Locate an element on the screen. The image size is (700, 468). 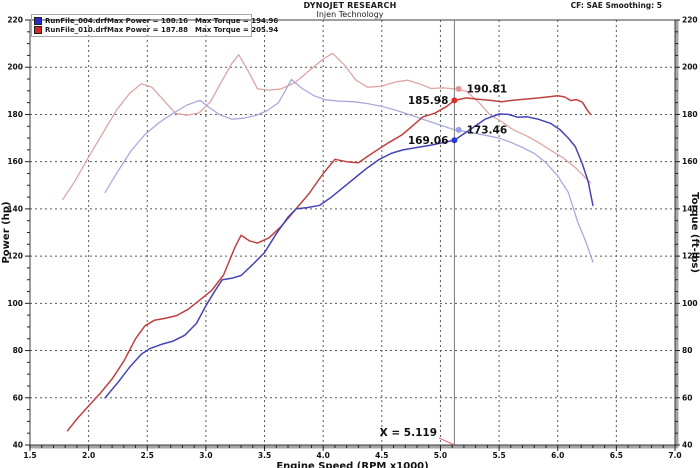
cursor-value-185.98: 185.98 is located at coordinates (428, 101).